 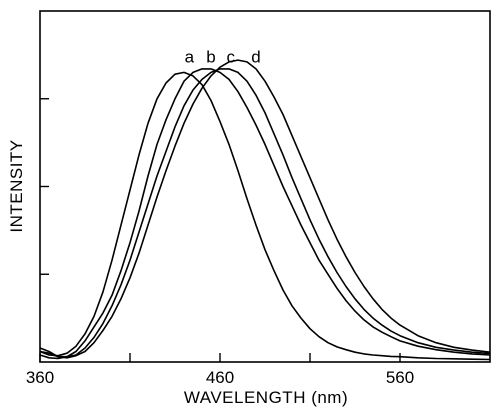 What do you see at coordinates (190, 57) in the screenshot?
I see `series-label-a: a` at bounding box center [190, 57].